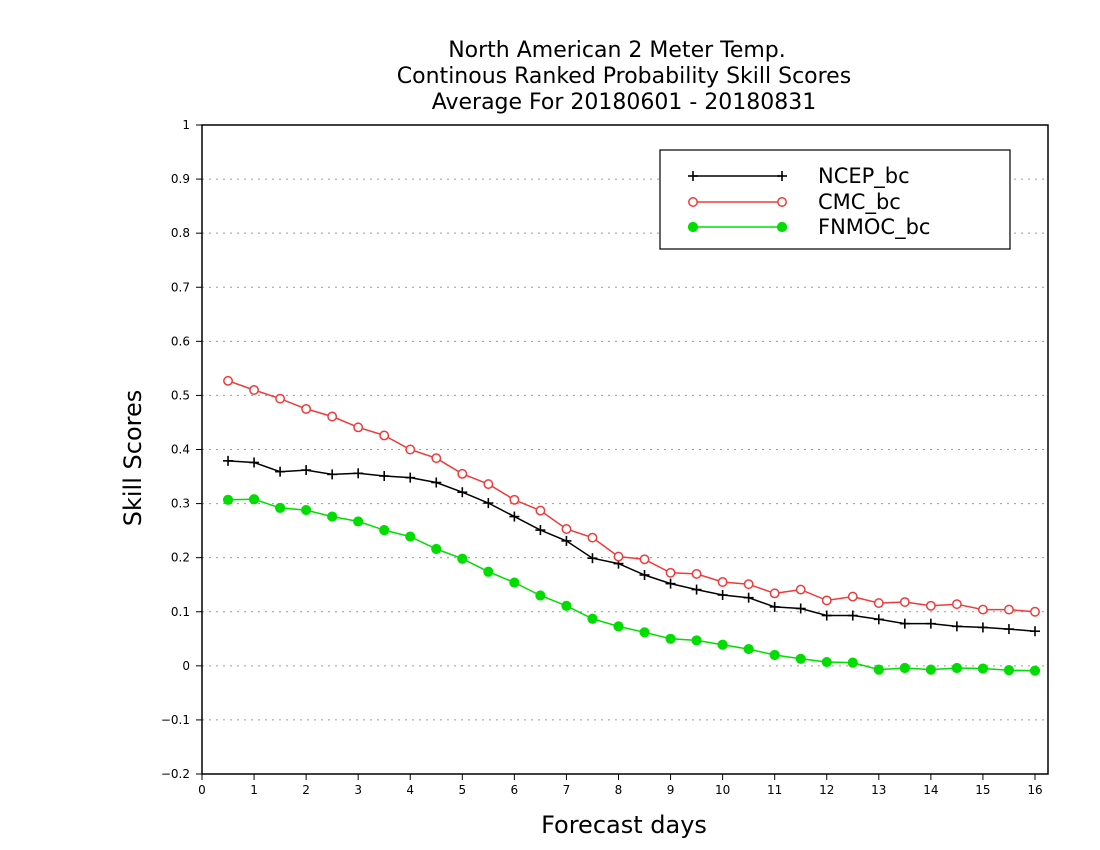 Image resolution: width=1100 pixels, height=850 pixels. What do you see at coordinates (631, 546) in the screenshot?
I see `series-line` at bounding box center [631, 546].